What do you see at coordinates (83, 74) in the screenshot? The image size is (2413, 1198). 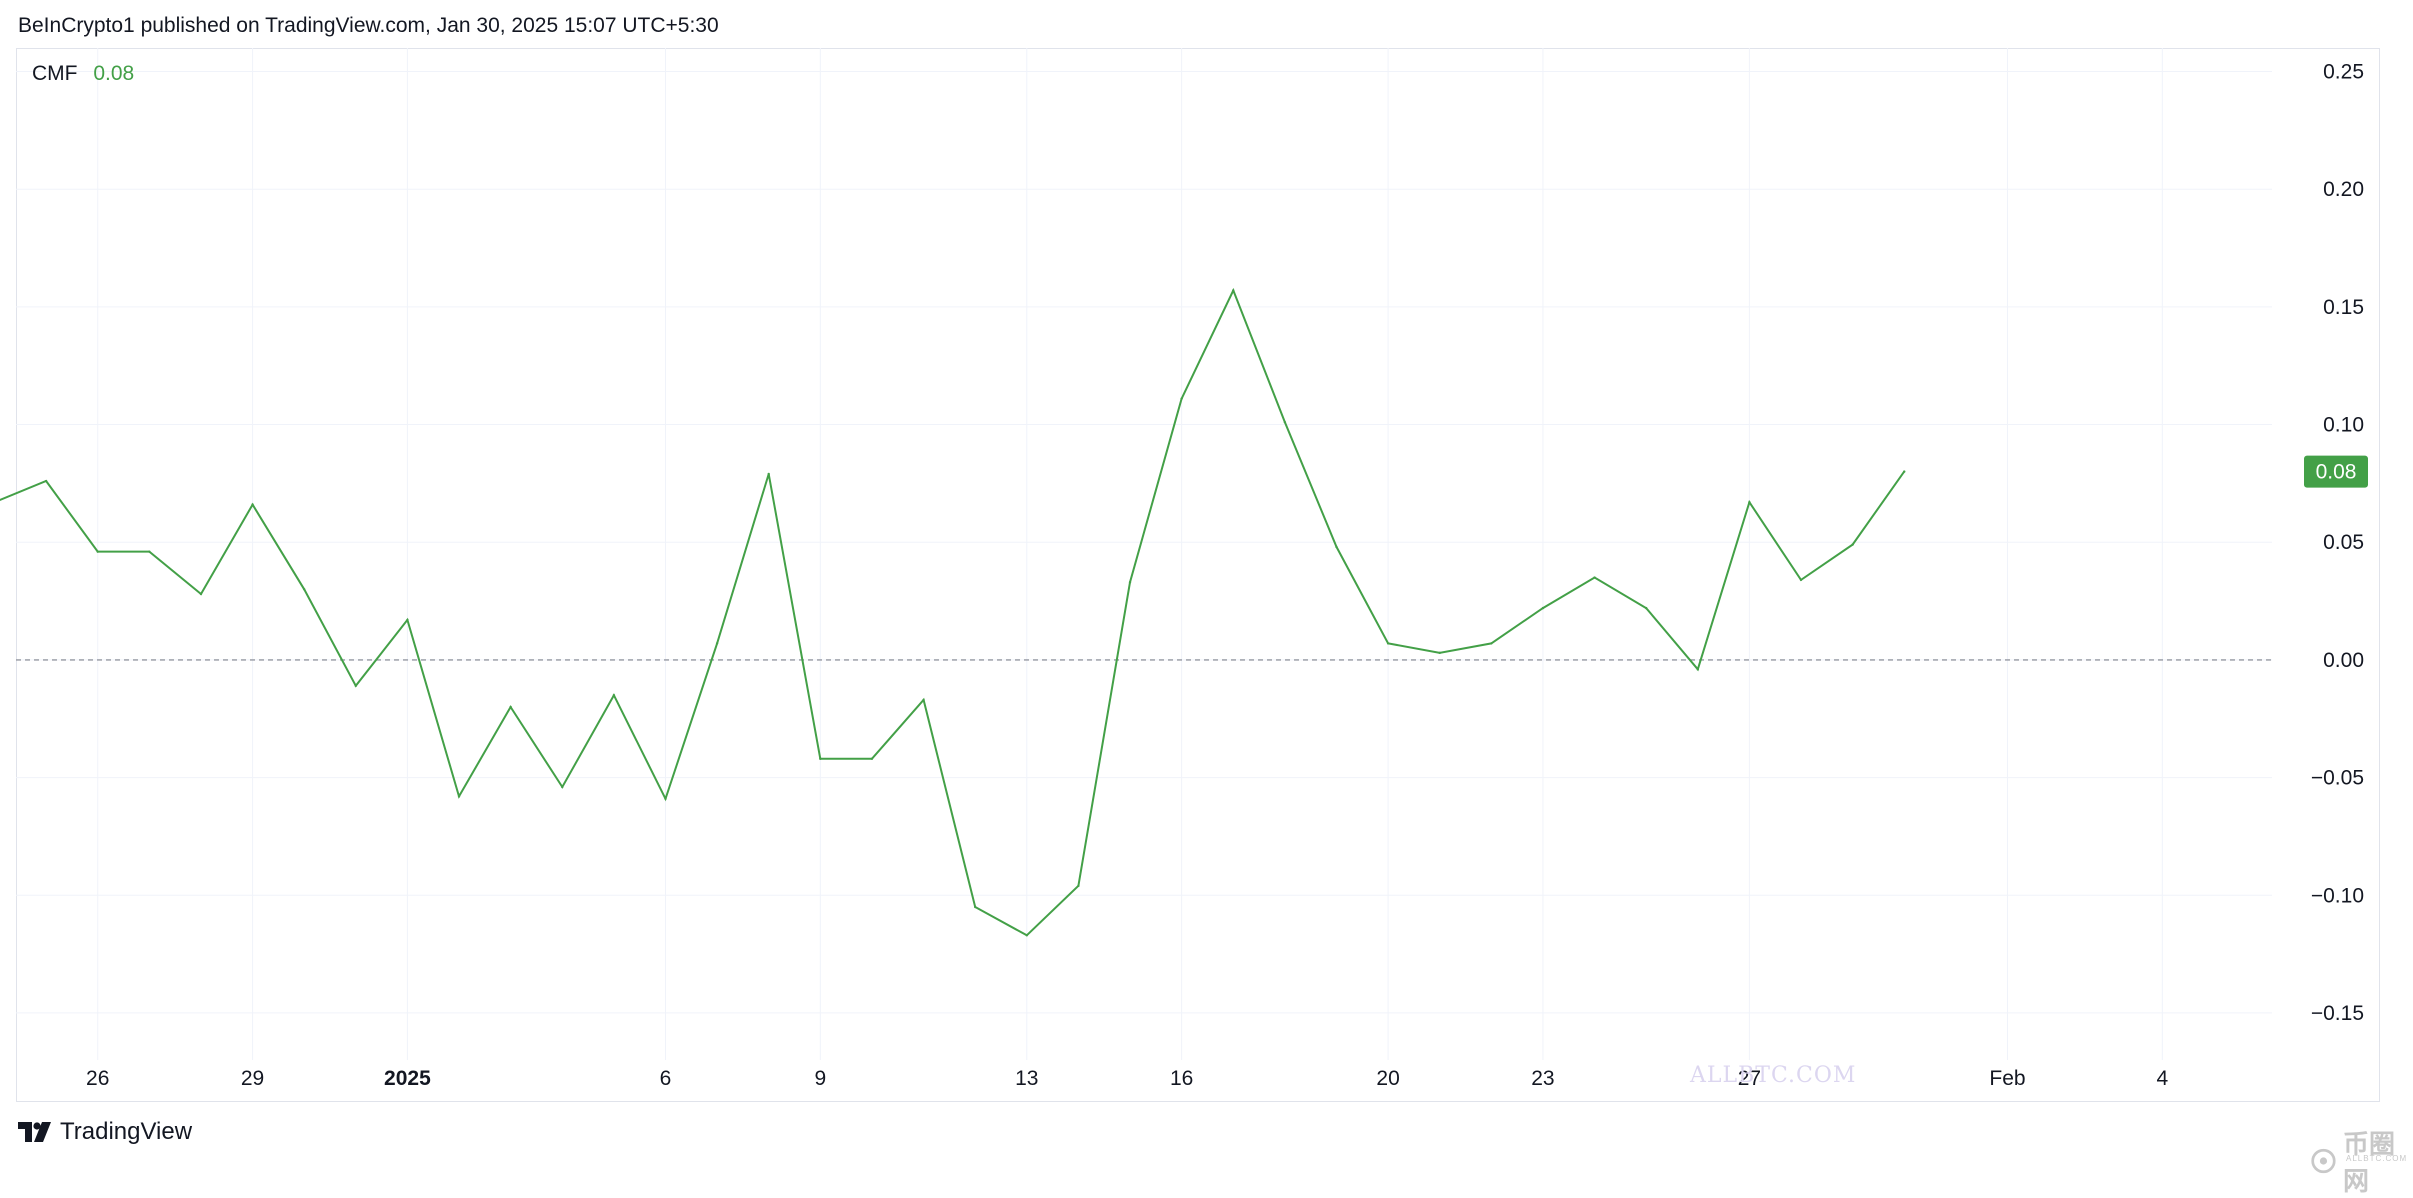 I see `indicator-legend: CMF 0.08` at bounding box center [83, 74].